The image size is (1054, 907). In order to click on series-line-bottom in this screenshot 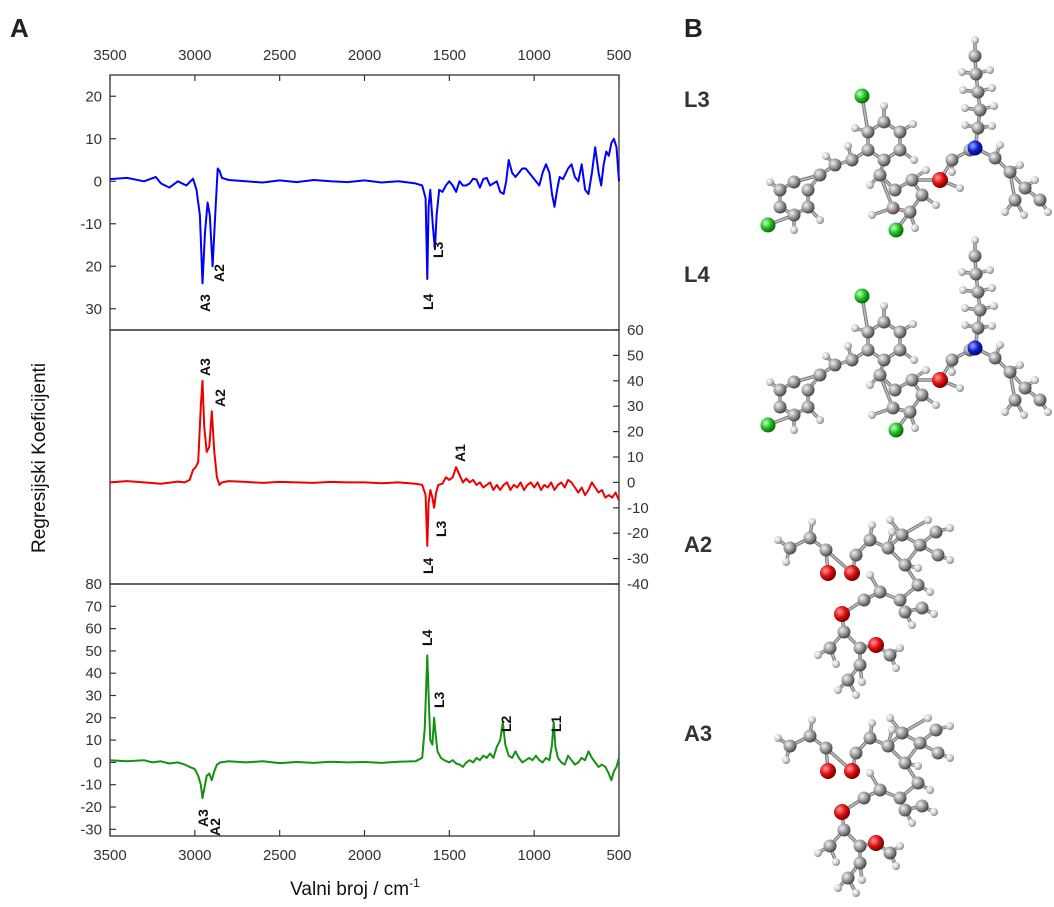, I will do `click(364, 727)`.